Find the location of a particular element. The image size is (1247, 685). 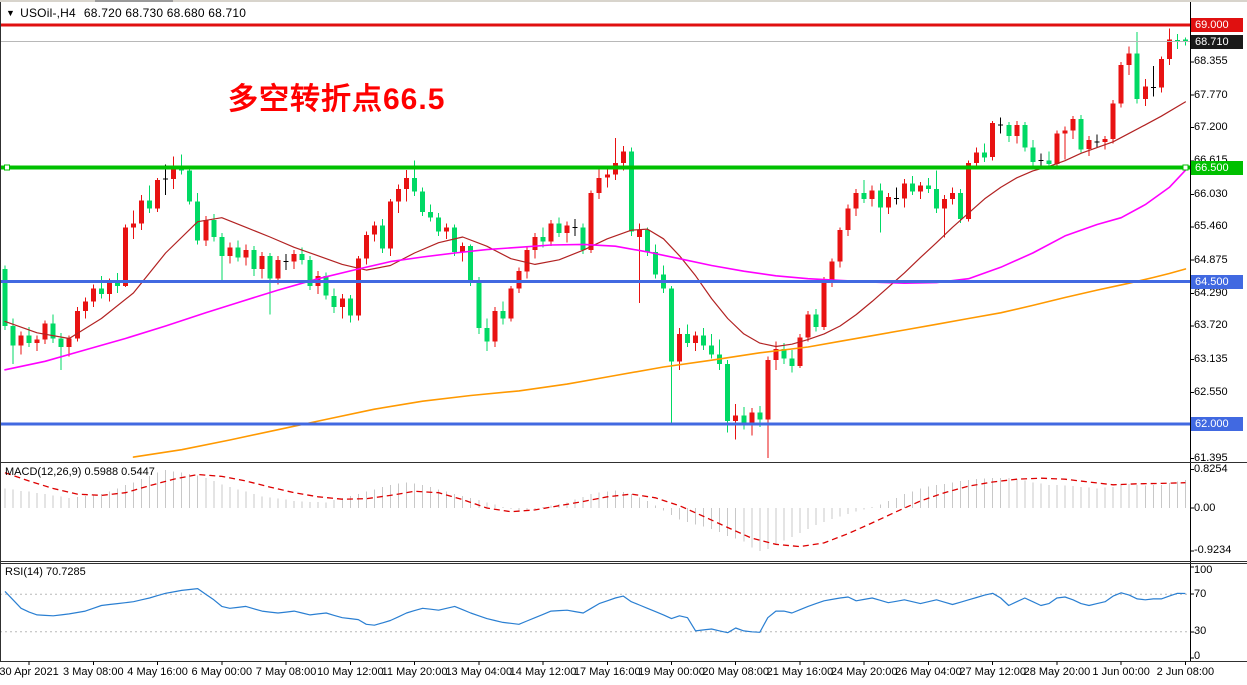

price-tick-label: 68.355 is located at coordinates (1211, 61).